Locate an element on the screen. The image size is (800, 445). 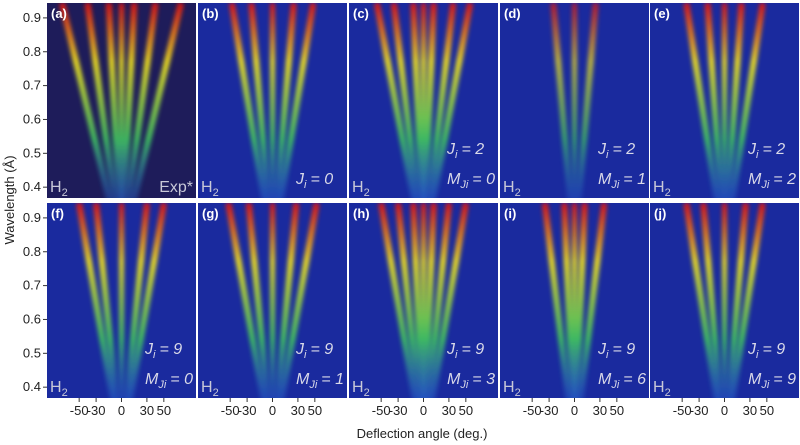
annotation: MJi = 6 is located at coordinates (622, 381).